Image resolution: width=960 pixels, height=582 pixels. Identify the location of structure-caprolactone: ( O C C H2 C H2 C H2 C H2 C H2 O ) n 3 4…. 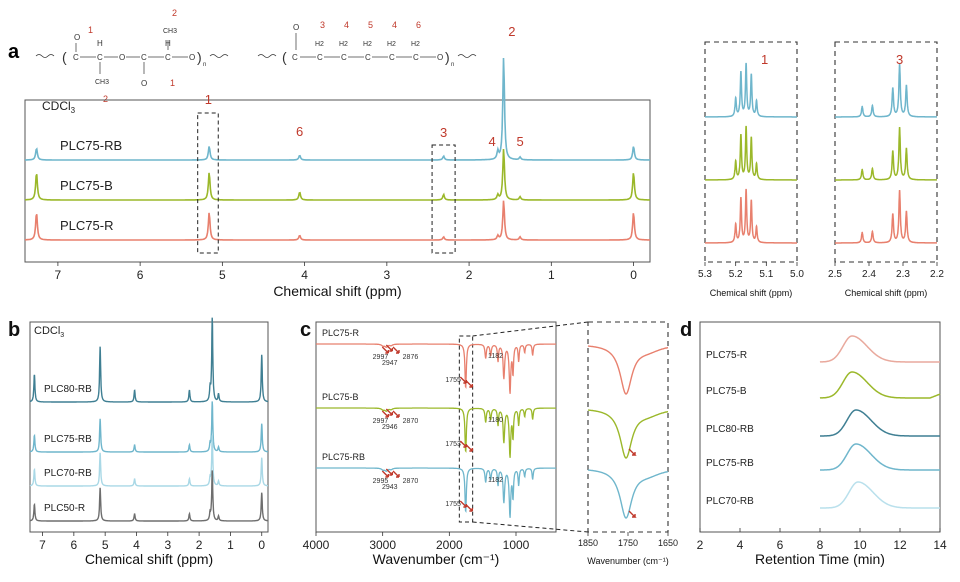
(367, 44).